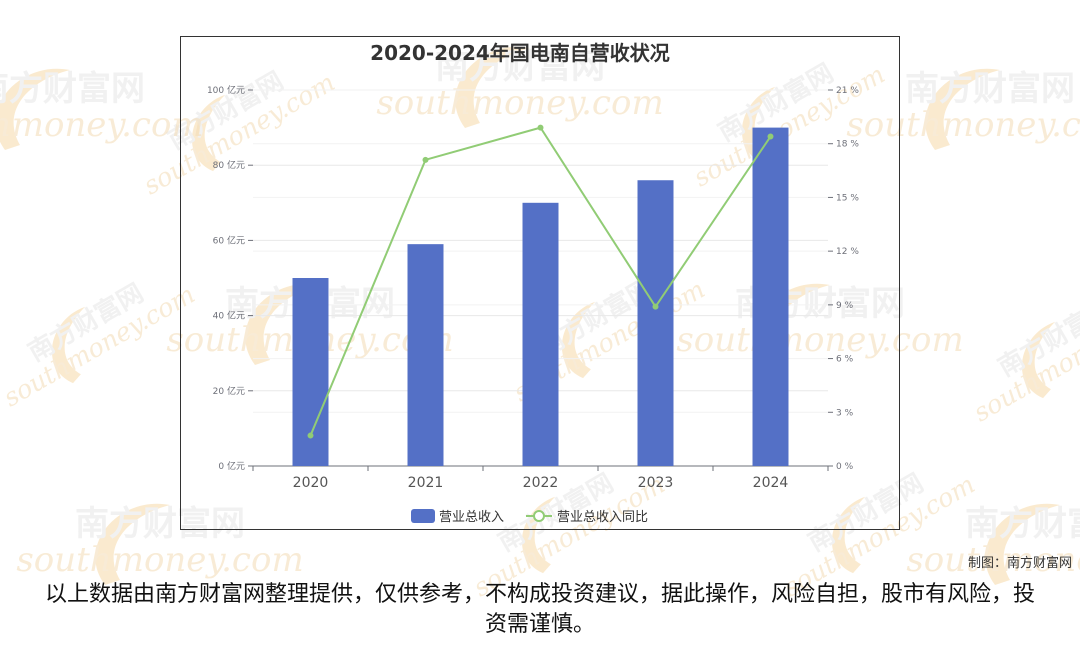 The height and width of the screenshot is (646, 1080). I want to click on x-tick-label: 2020, so click(311, 483).